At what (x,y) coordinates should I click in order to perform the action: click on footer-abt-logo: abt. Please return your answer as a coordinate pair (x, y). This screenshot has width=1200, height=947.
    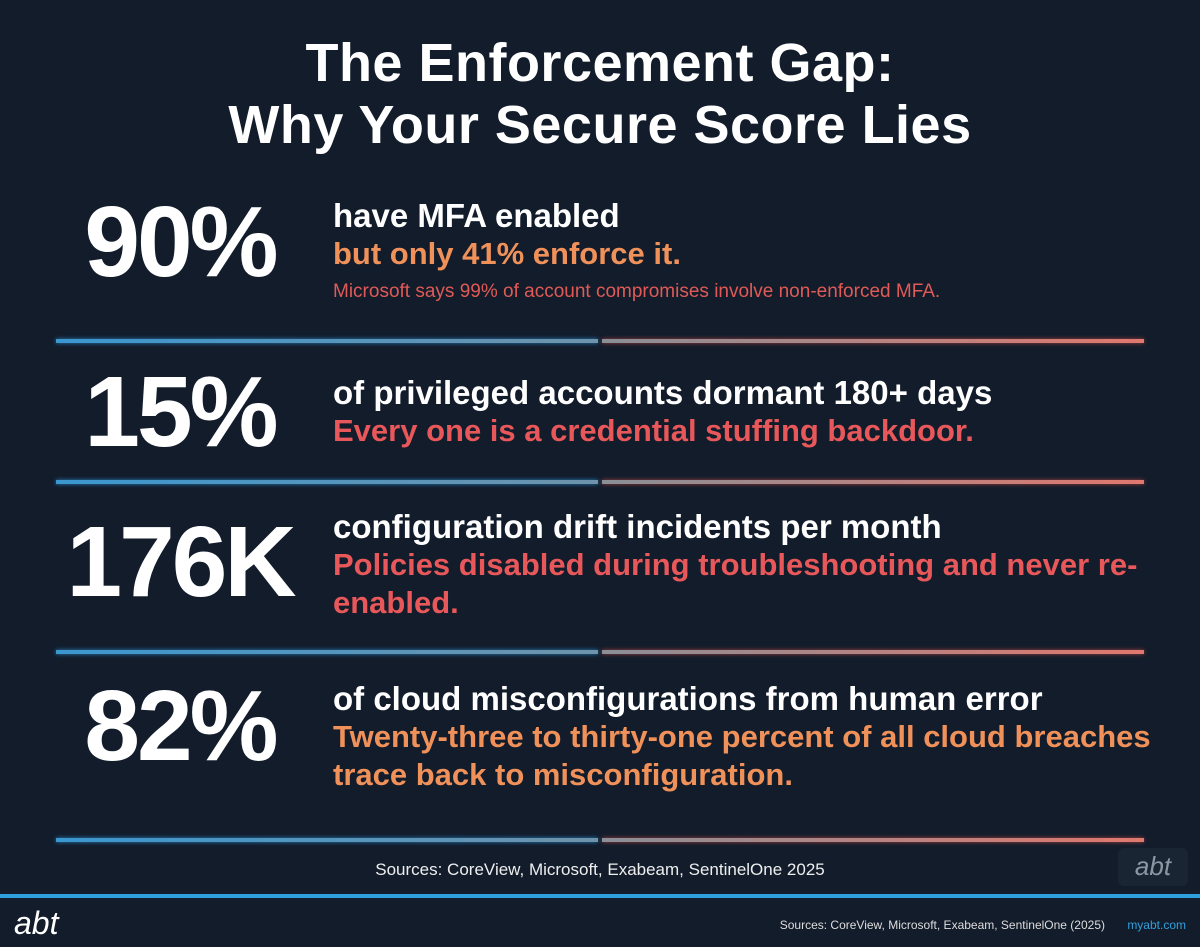
    Looking at the image, I should click on (36, 923).